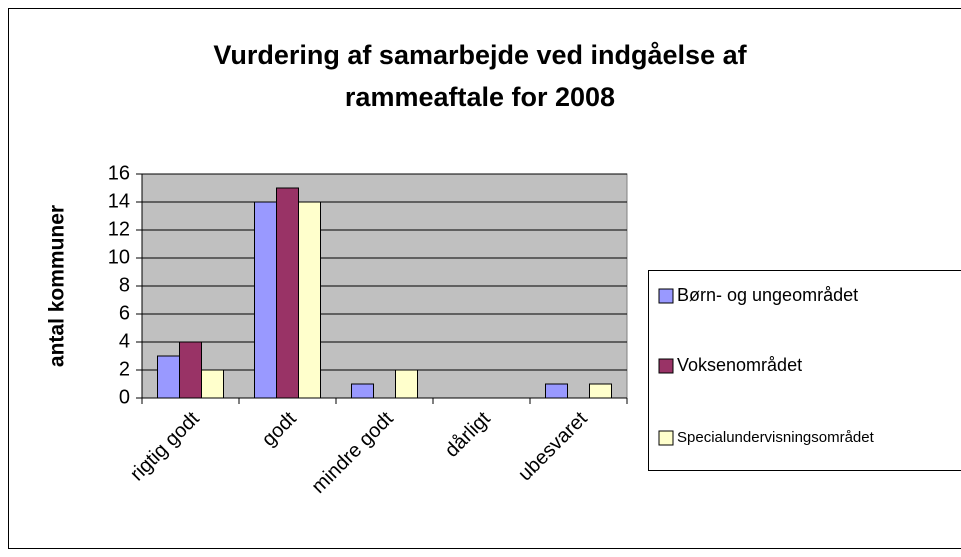 The height and width of the screenshot is (557, 961). What do you see at coordinates (804, 370) in the screenshot?
I see `legend` at bounding box center [804, 370].